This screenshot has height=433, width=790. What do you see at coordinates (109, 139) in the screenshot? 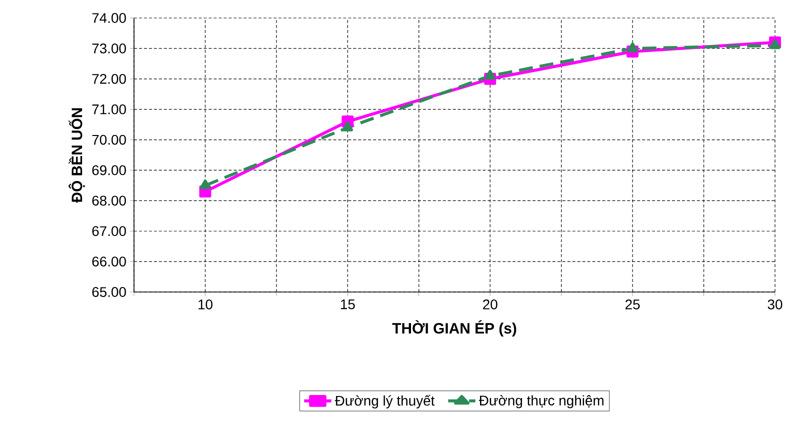
I see `y-tick-label: 70.00` at bounding box center [109, 139].